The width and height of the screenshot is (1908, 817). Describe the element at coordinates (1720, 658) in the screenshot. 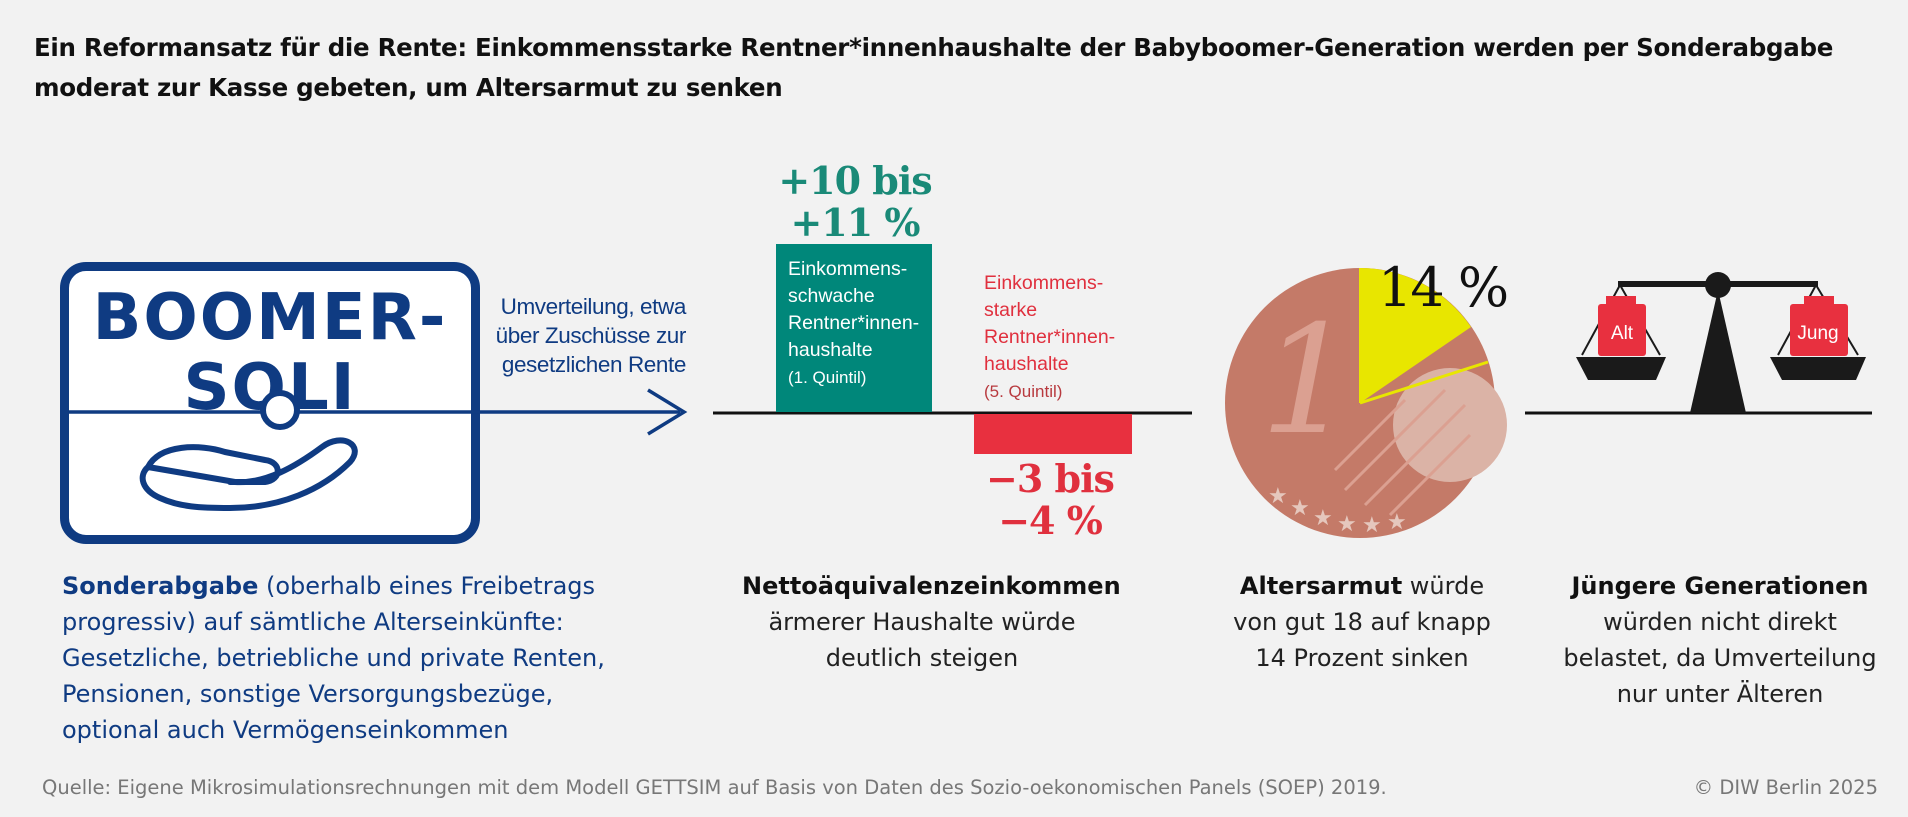

I see `caption-4-line3: belastet, da Umverteilung` at that location.